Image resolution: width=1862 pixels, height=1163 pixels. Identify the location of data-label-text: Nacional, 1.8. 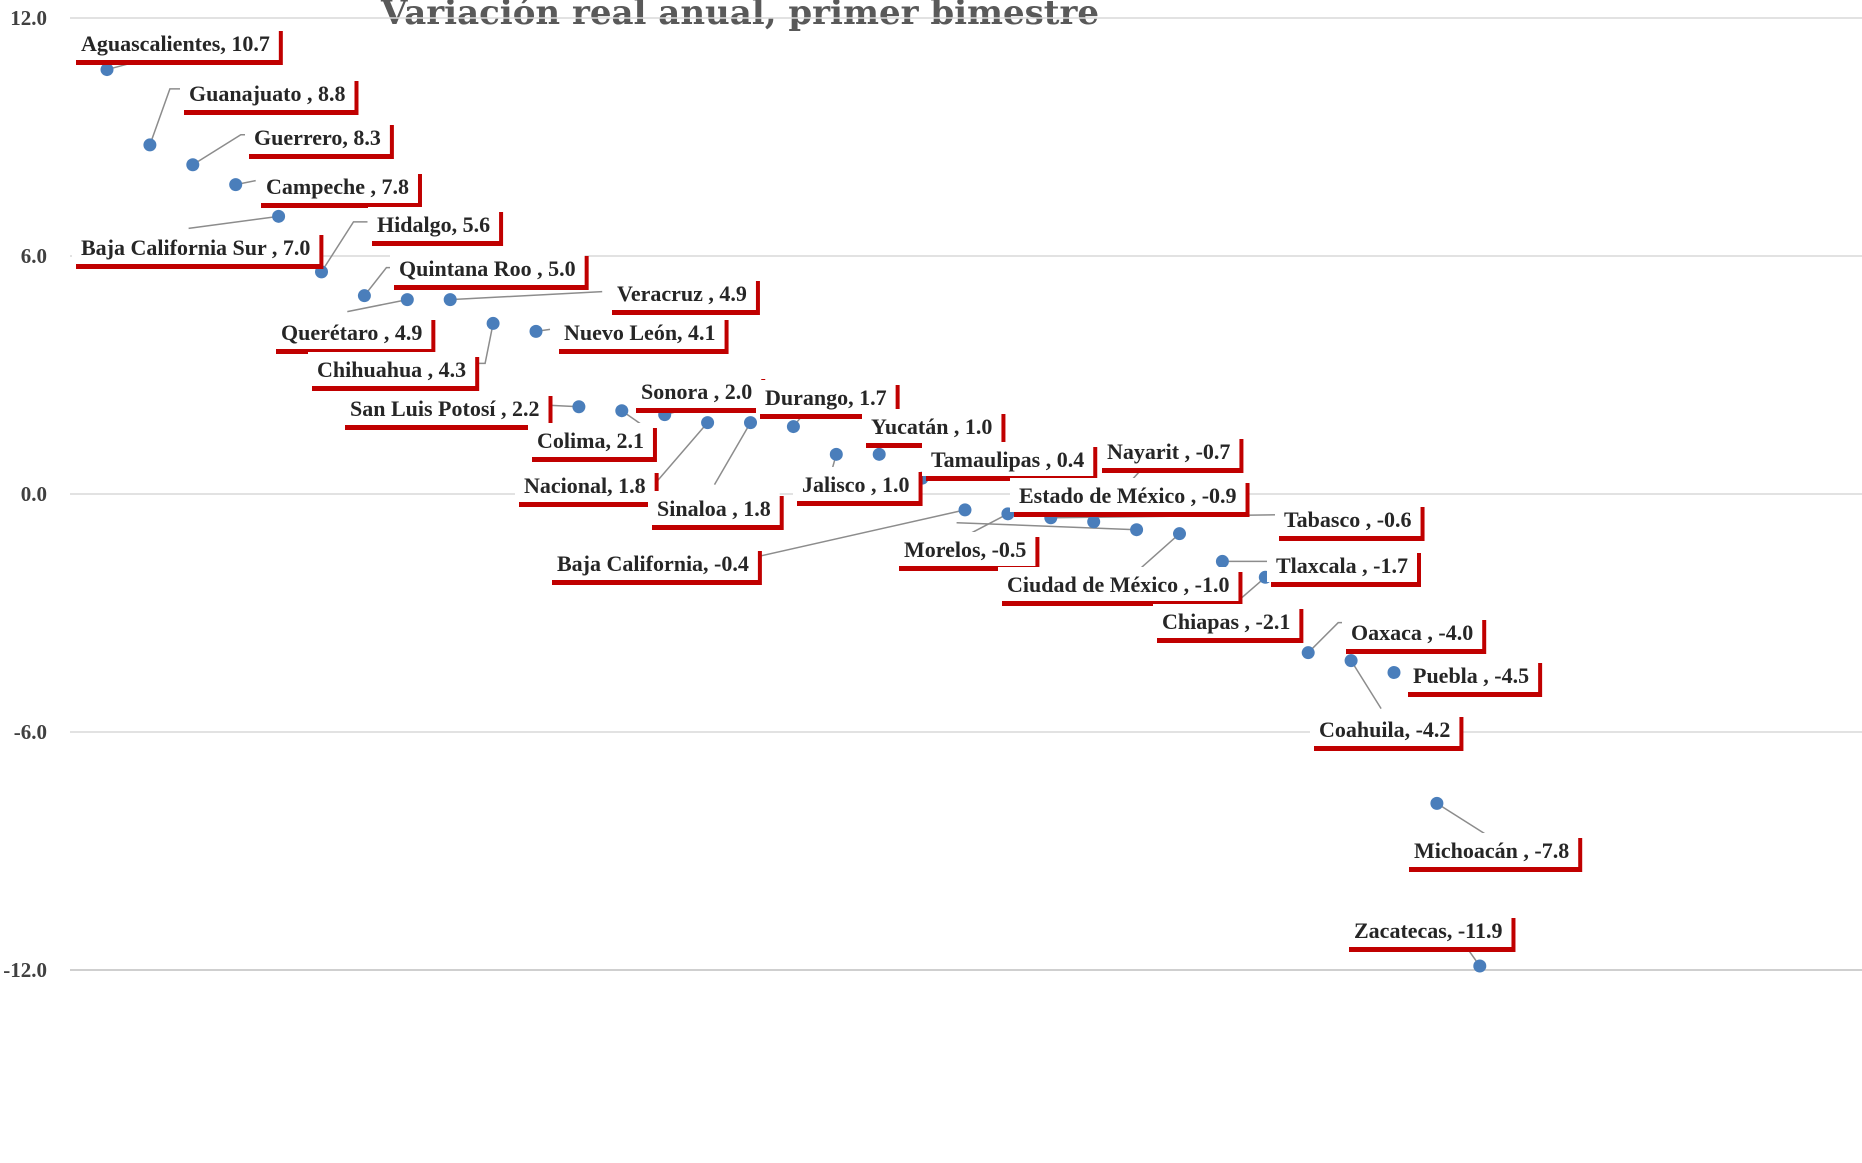
(585, 485).